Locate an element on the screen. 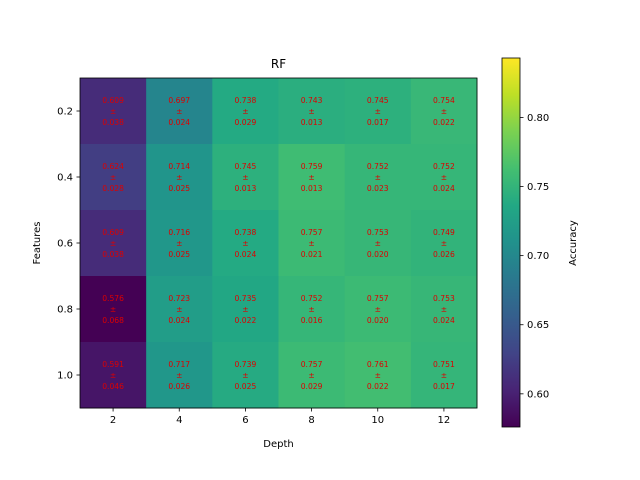 This screenshot has height=480, width=640. cell-value-label: 0.624 is located at coordinates (113, 166).